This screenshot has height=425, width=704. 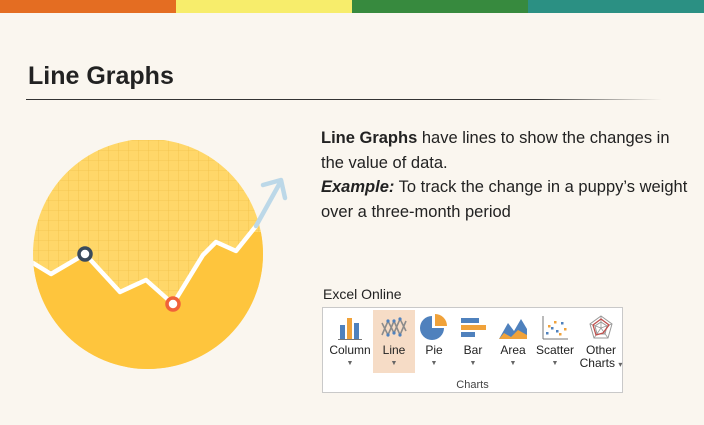 I want to click on column-chart-button: Column ▼, so click(x=350, y=341).